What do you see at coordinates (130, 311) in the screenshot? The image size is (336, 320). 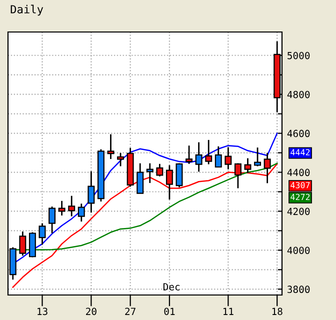 I see `x-tick-label: 27` at bounding box center [130, 311].